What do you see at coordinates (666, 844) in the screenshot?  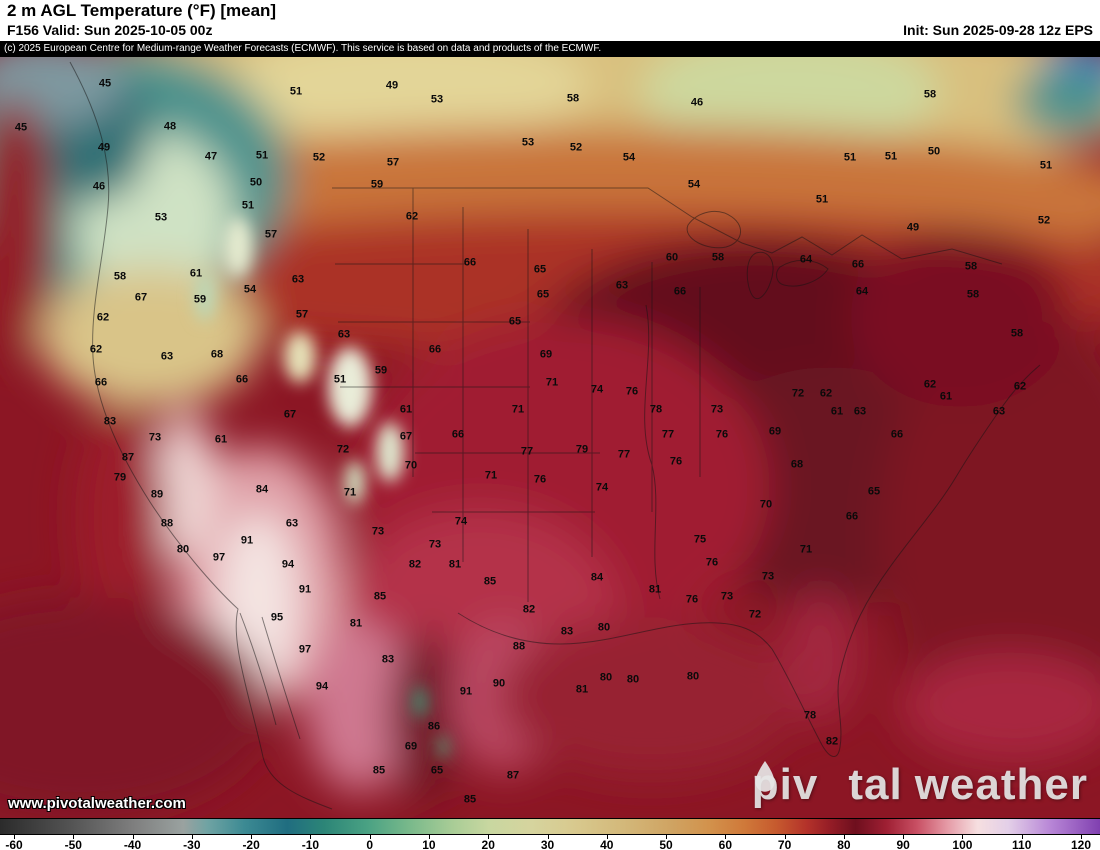 I see `colorbar-tick-label: 50` at bounding box center [666, 844].